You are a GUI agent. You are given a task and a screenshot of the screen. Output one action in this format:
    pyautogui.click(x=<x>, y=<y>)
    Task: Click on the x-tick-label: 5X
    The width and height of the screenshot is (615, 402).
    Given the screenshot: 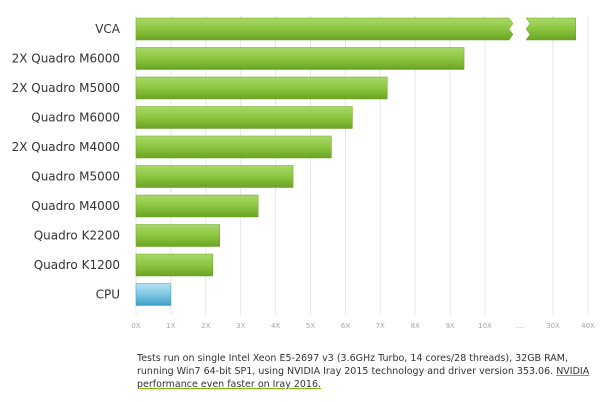 What is the action you would take?
    pyautogui.click(x=310, y=326)
    